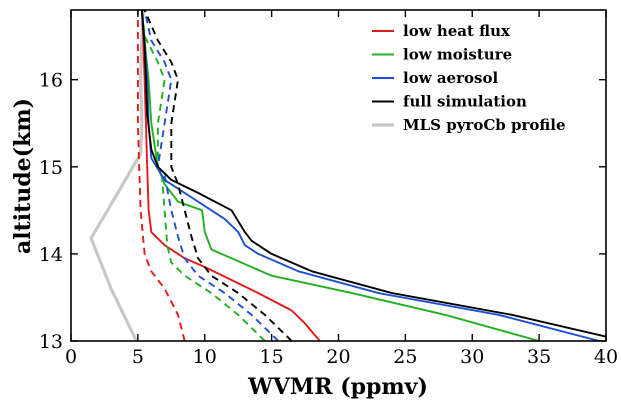 This screenshot has width=621, height=409. Describe the element at coordinates (472, 357) in the screenshot. I see `x-tick-label: 30` at that location.